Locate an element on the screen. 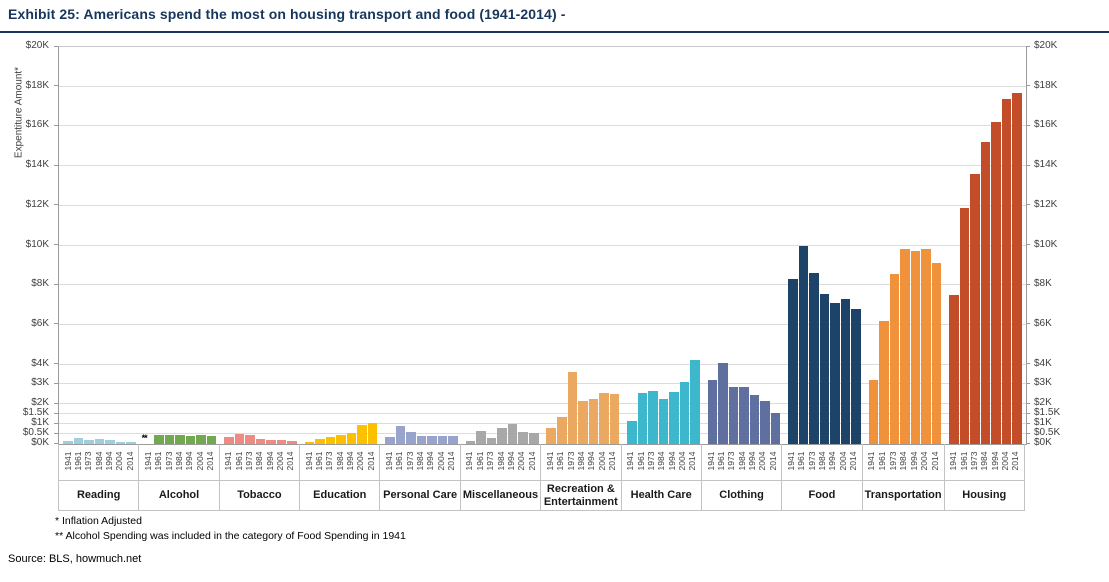 This screenshot has width=1109, height=582. bar-alcohol-2014 is located at coordinates (211, 439).